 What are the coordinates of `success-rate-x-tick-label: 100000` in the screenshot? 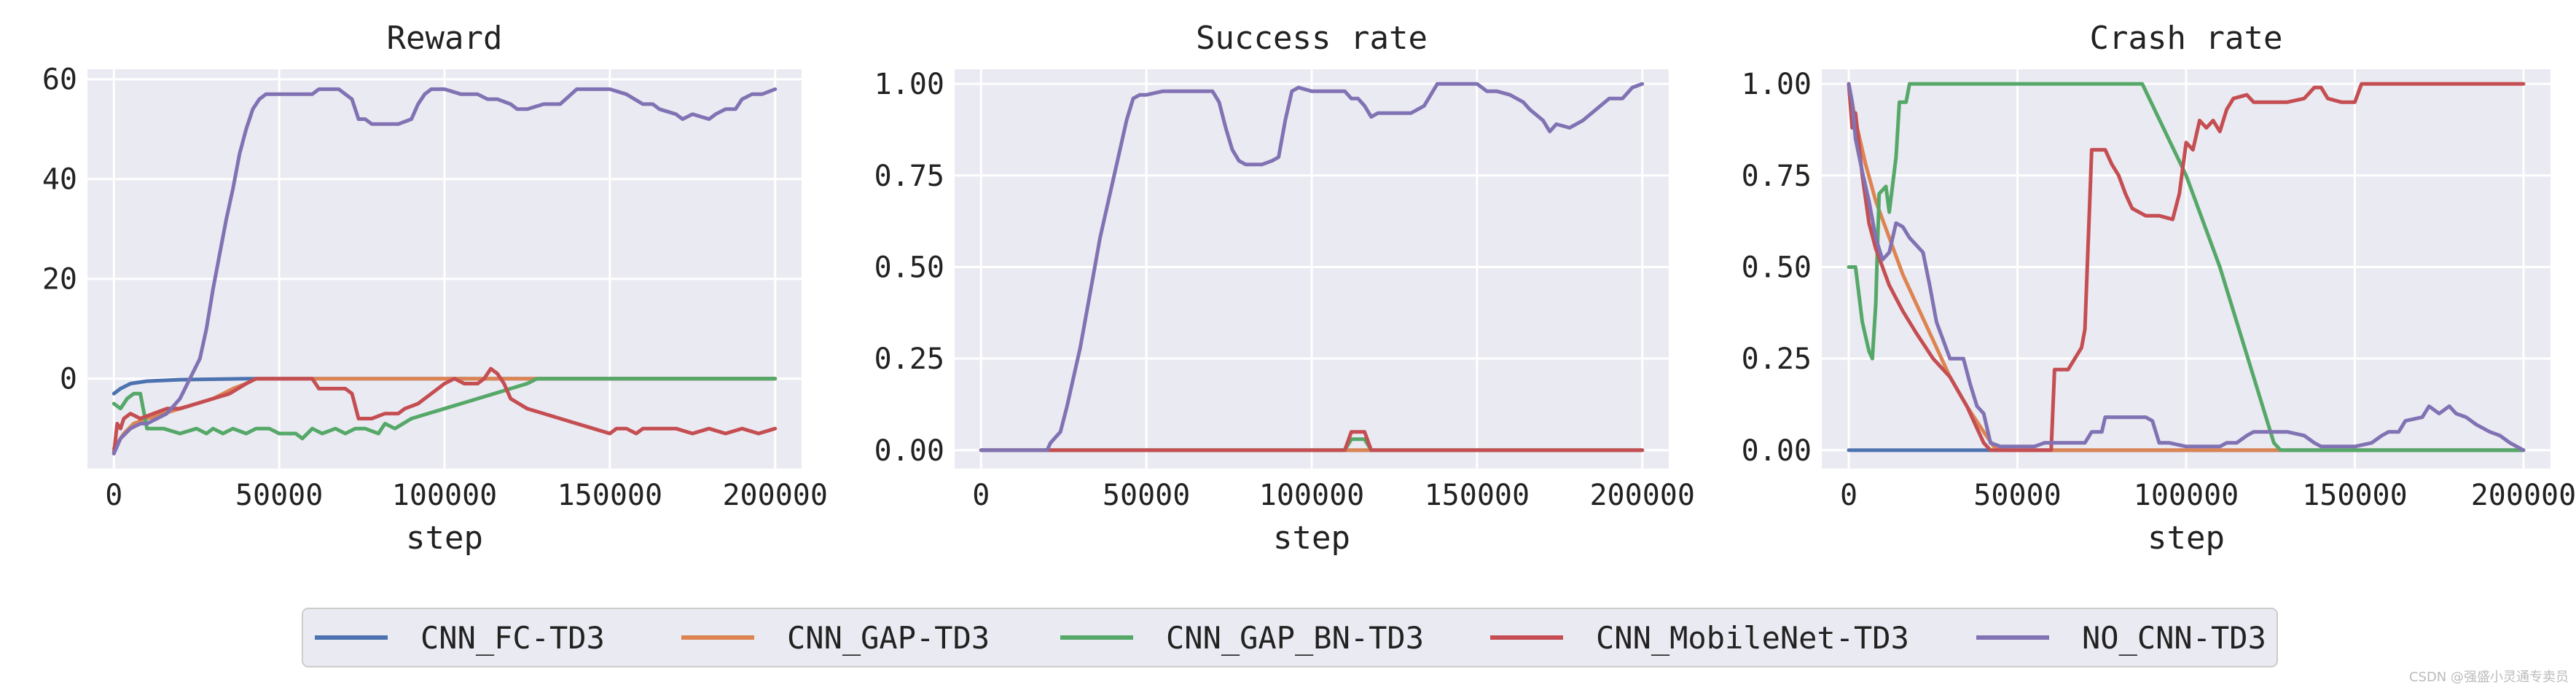 It's located at (1312, 495).